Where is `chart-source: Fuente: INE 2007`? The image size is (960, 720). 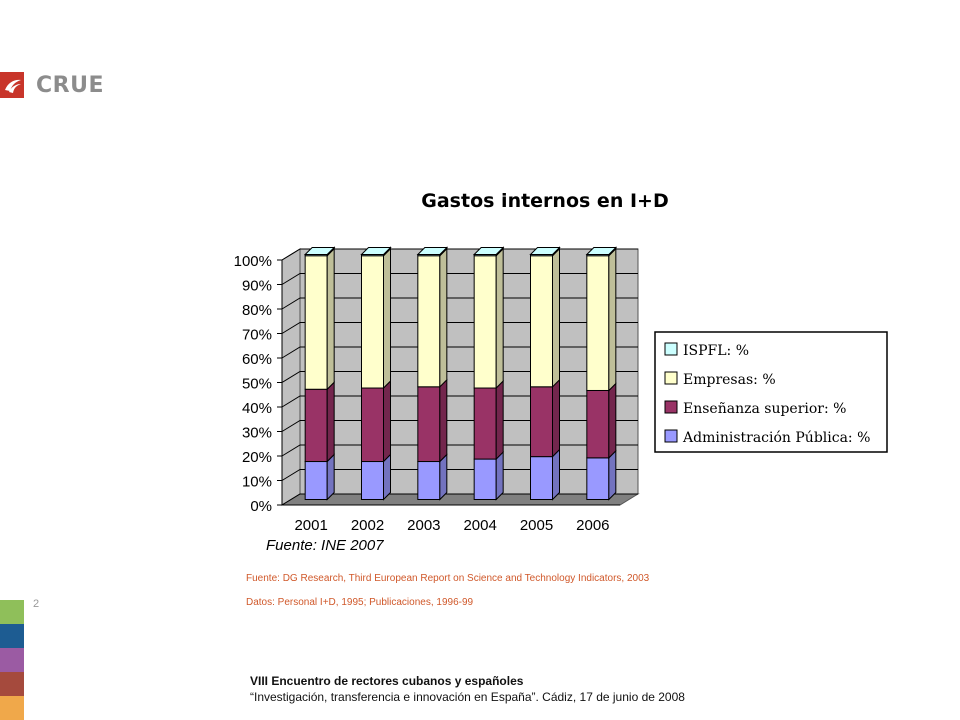 chart-source: Fuente: INE 2007 is located at coordinates (325, 545).